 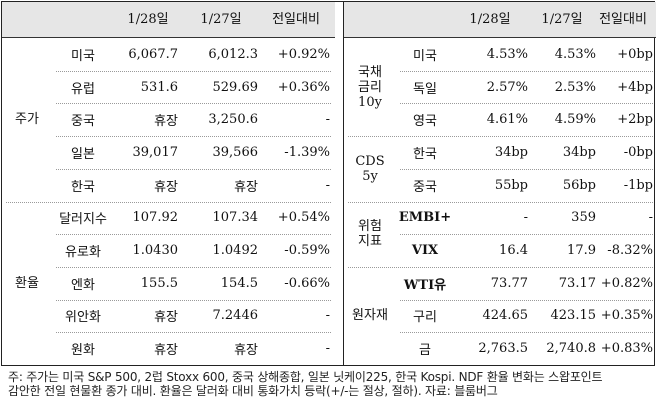 I want to click on table-row: 중국 55bp 56bp -1bp, so click(x=526, y=185).